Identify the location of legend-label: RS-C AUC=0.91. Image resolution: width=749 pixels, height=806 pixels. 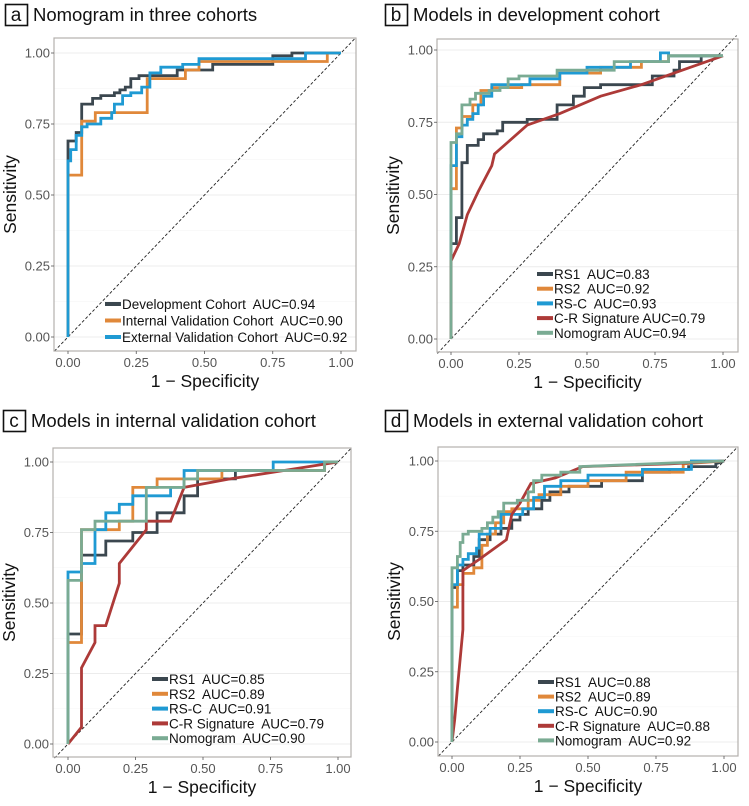
(220, 709).